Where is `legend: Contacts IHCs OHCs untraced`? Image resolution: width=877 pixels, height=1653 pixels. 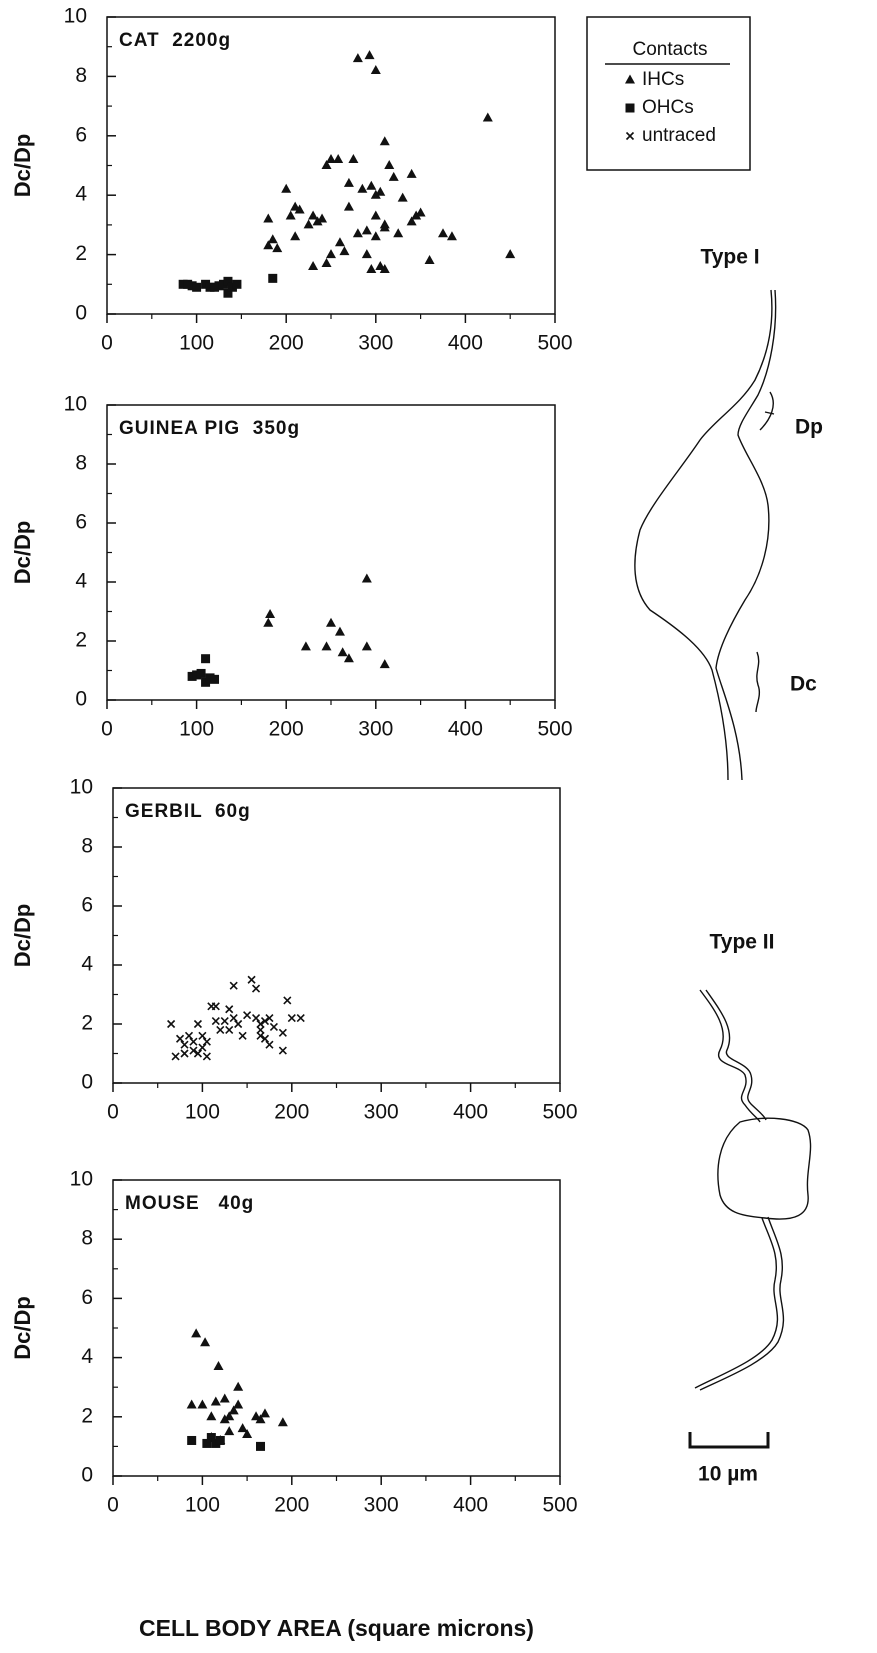 legend: Contacts IHCs OHCs untraced is located at coordinates (668, 93).